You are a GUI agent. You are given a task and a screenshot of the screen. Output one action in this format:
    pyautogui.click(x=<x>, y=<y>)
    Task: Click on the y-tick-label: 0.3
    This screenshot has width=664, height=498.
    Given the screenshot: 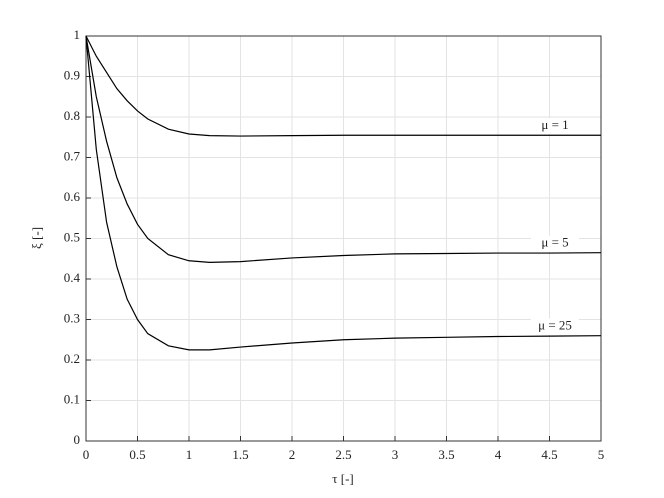 What is the action you would take?
    pyautogui.click(x=72, y=317)
    